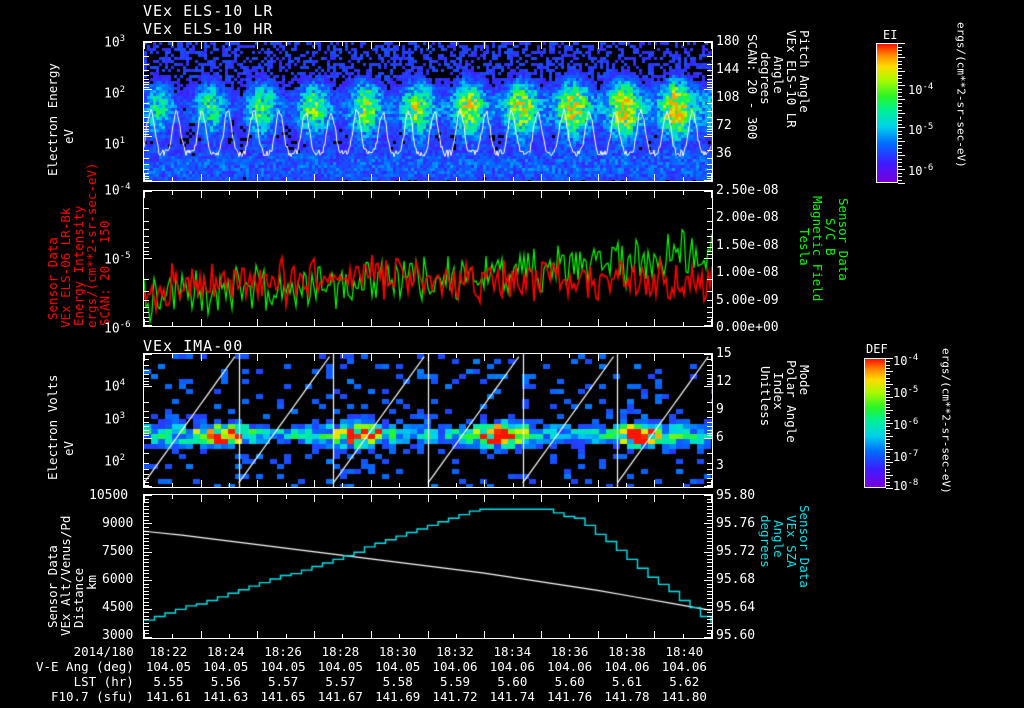 The image size is (1024, 708). Describe the element at coordinates (747, 272) in the screenshot. I see `panel2-ytick2-3: 1.00e-08` at that location.